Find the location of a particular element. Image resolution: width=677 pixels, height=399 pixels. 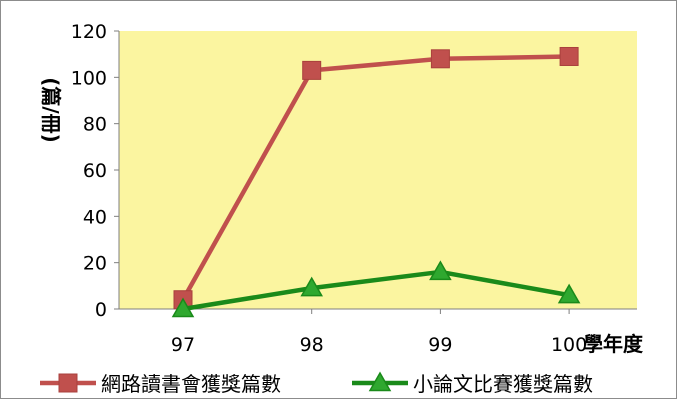

y-tick-label: 100 is located at coordinates (89, 78).